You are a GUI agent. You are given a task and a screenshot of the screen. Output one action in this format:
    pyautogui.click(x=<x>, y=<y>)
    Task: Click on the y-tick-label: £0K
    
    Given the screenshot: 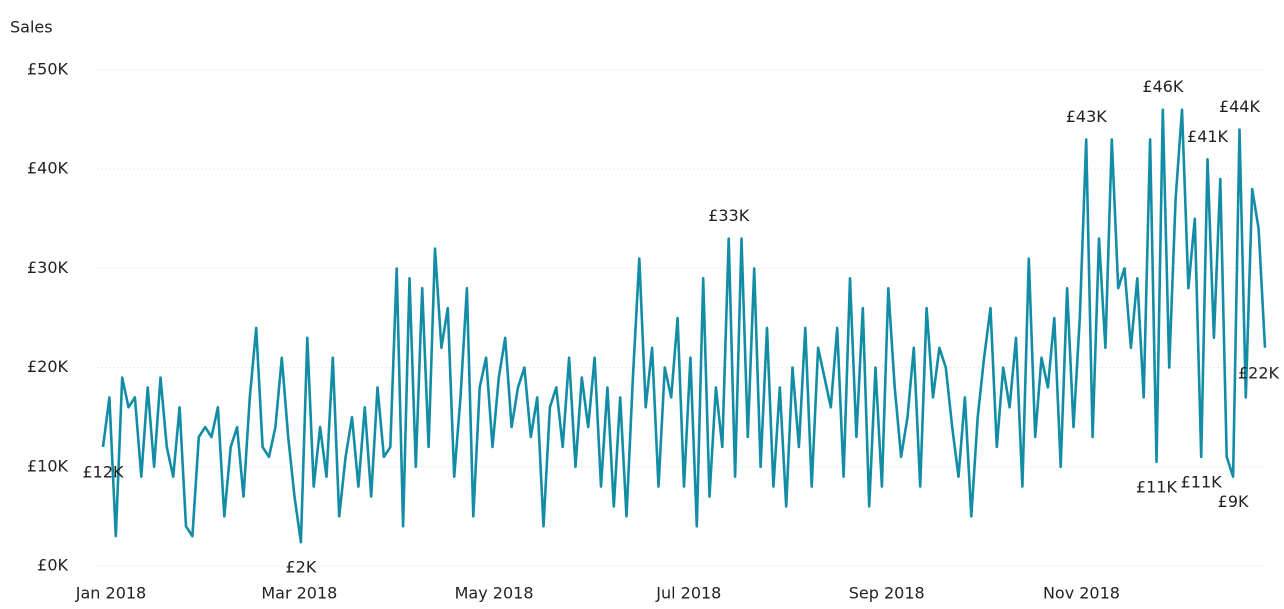 What is the action you would take?
    pyautogui.click(x=52, y=565)
    